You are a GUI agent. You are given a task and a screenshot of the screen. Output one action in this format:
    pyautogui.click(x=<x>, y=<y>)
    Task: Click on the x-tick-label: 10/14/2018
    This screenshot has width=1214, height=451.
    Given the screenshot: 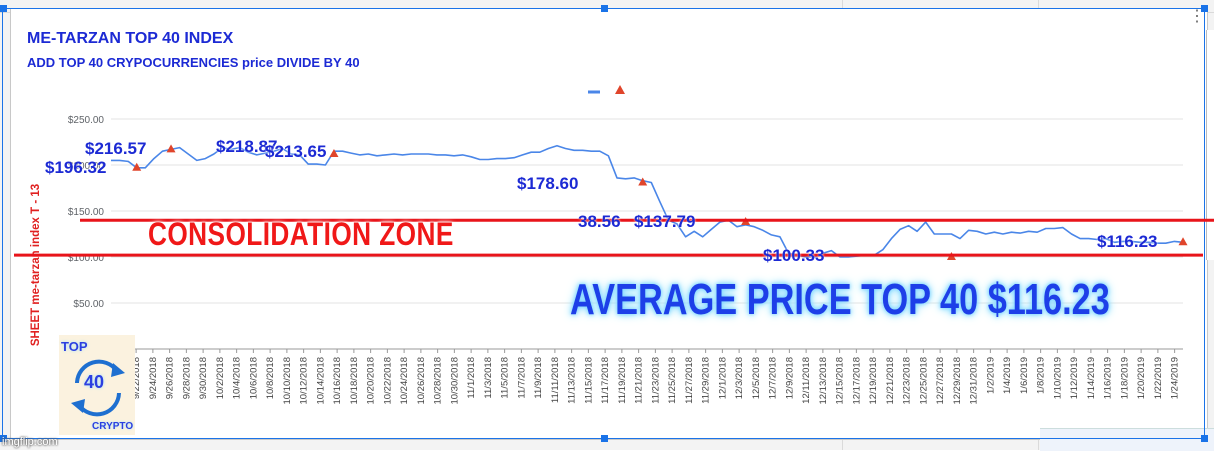 What is the action you would take?
    pyautogui.click(x=320, y=381)
    